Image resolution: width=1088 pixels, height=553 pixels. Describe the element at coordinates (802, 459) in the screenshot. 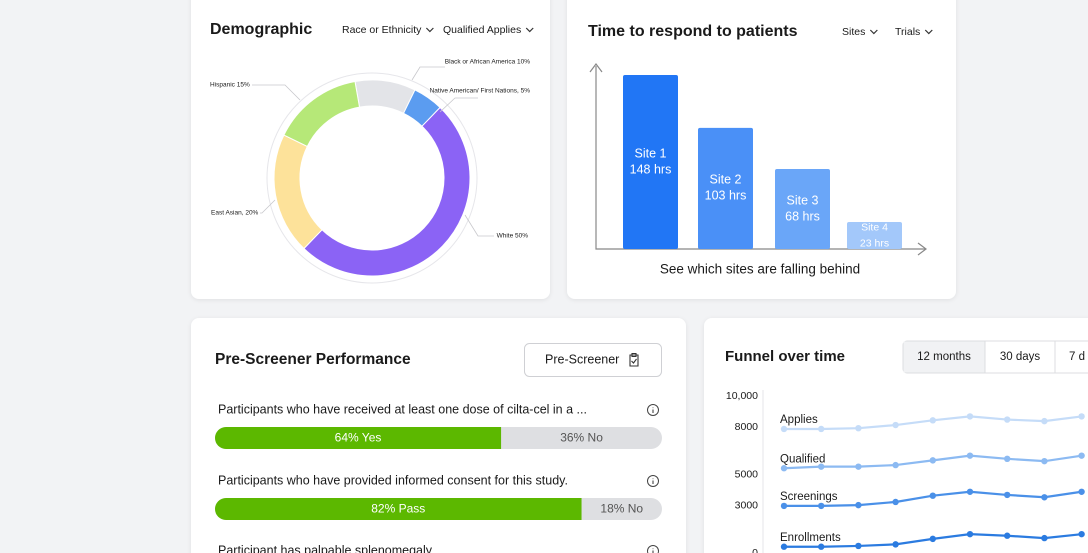

I see `legend-label: Qualified` at that location.